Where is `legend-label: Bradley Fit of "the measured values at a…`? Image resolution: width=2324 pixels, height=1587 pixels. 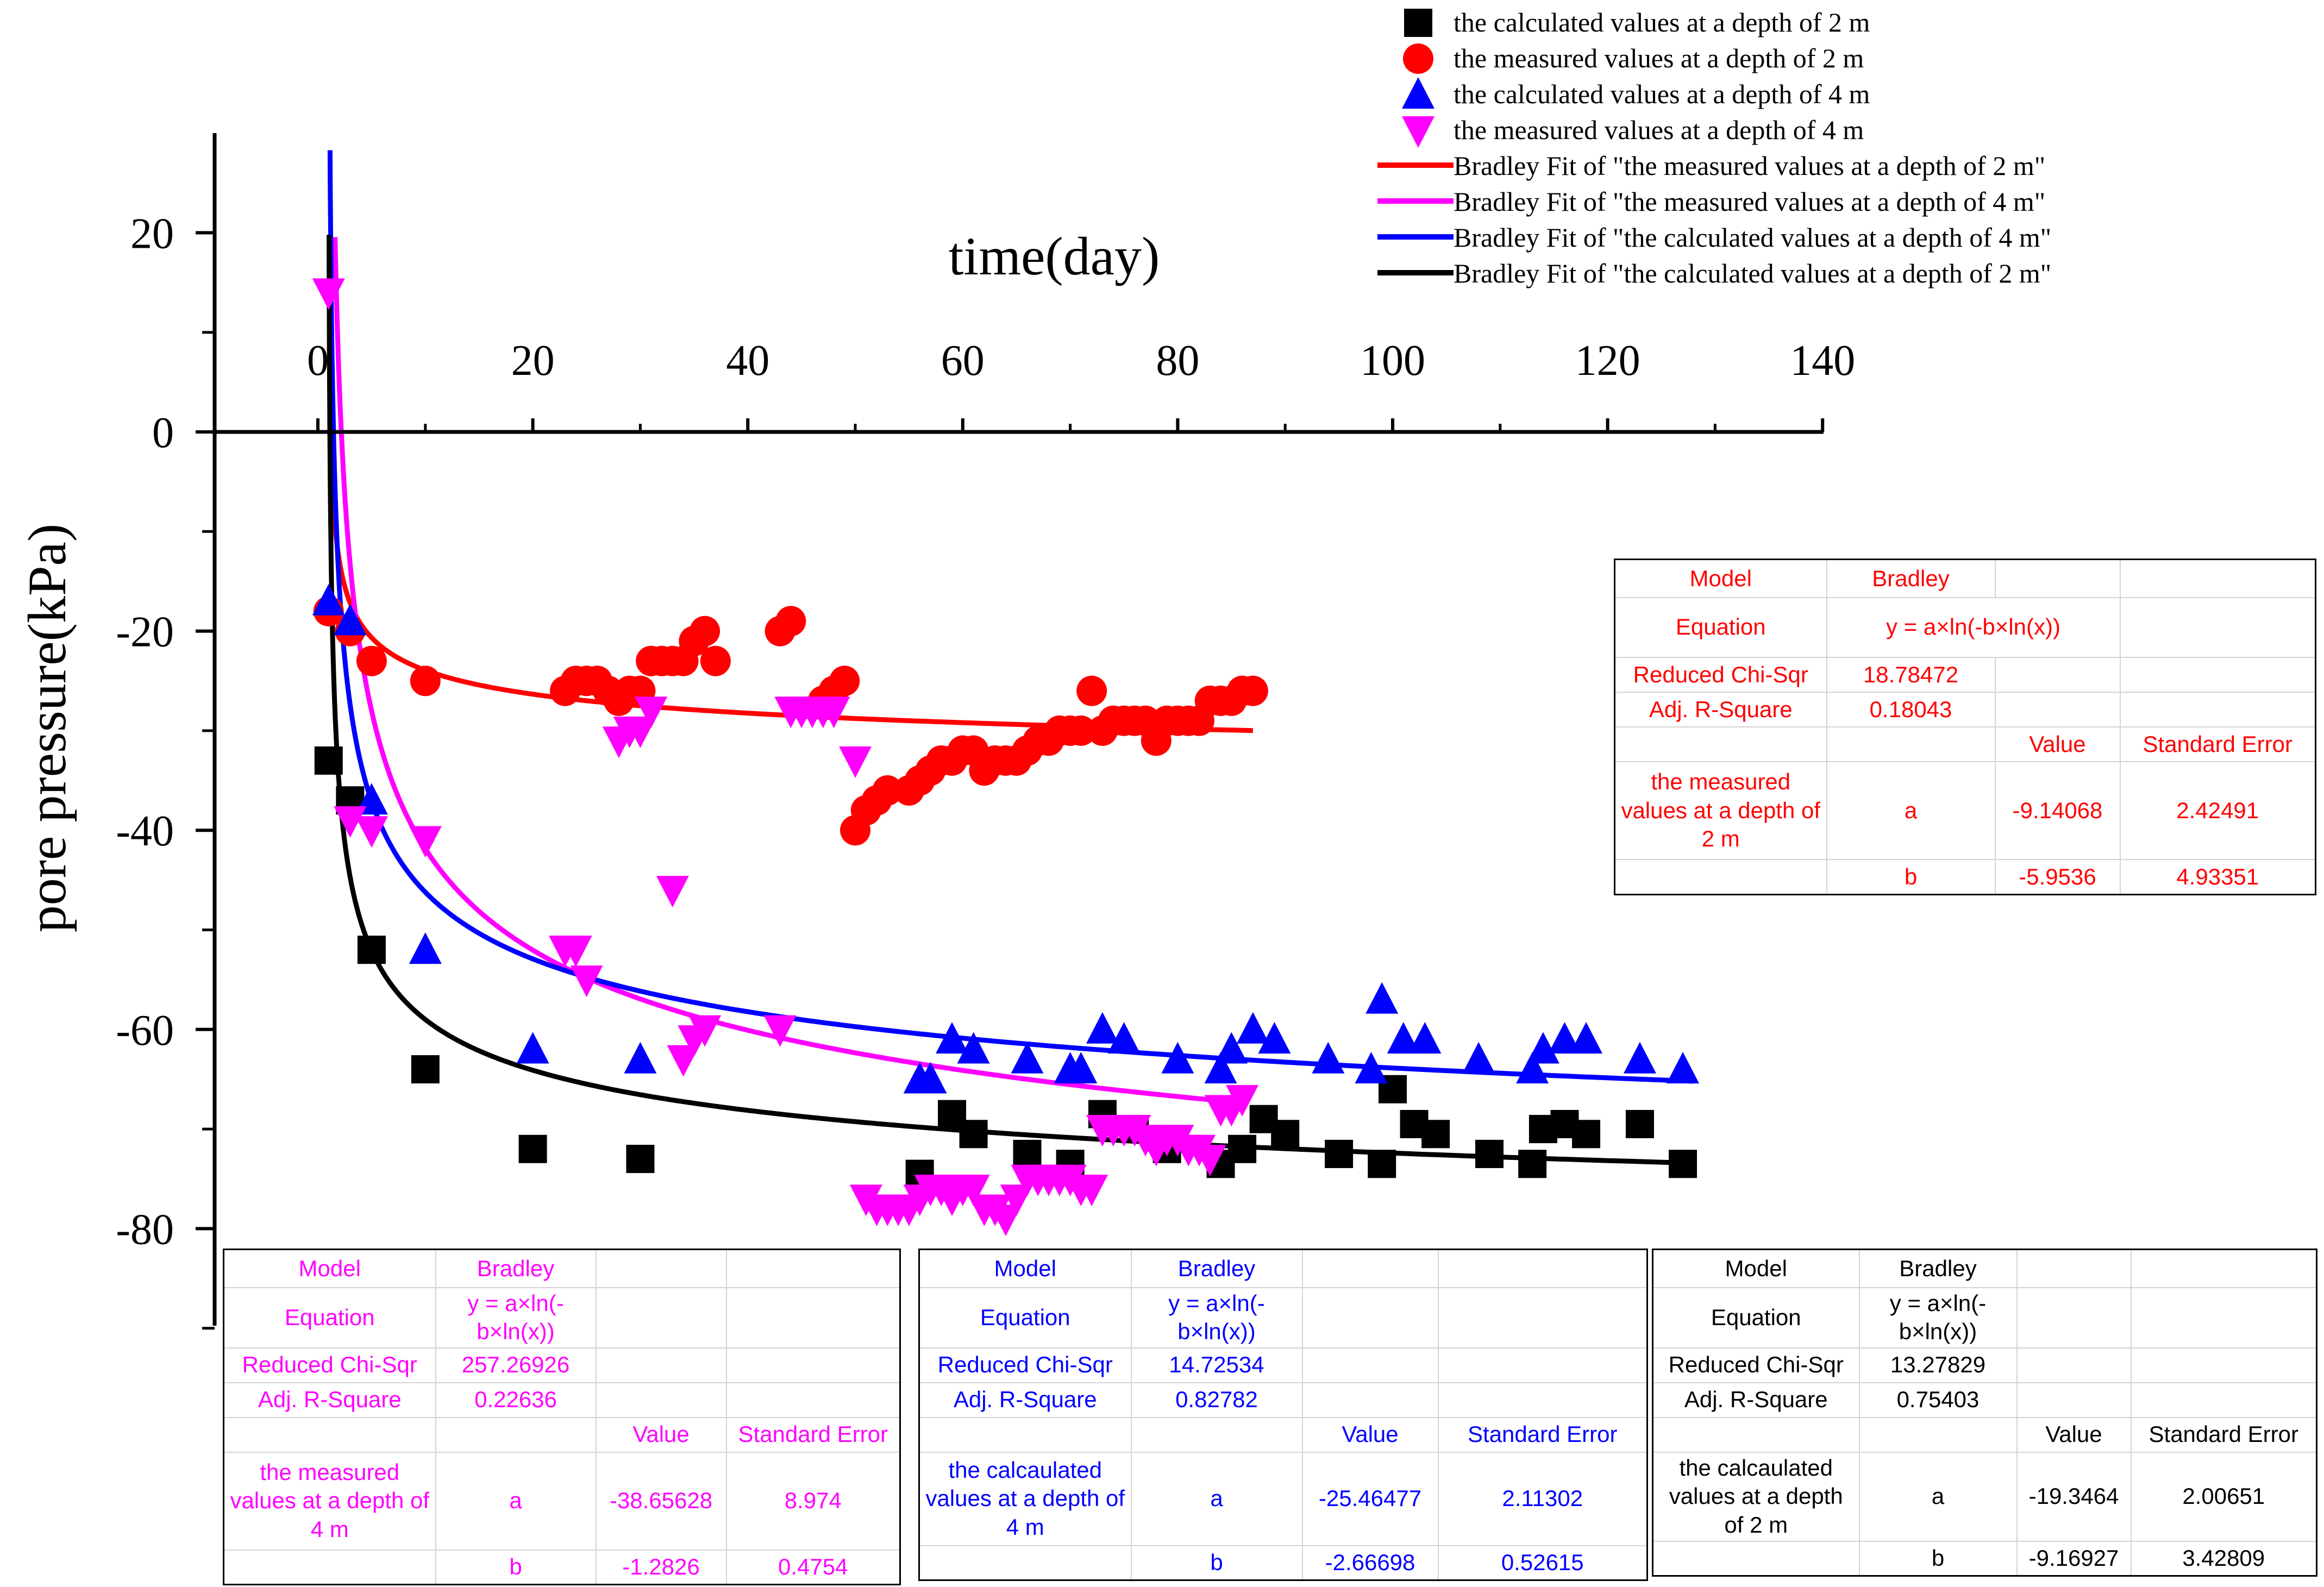
legend-label: Bradley Fit of "the measured values at a… is located at coordinates (1749, 201).